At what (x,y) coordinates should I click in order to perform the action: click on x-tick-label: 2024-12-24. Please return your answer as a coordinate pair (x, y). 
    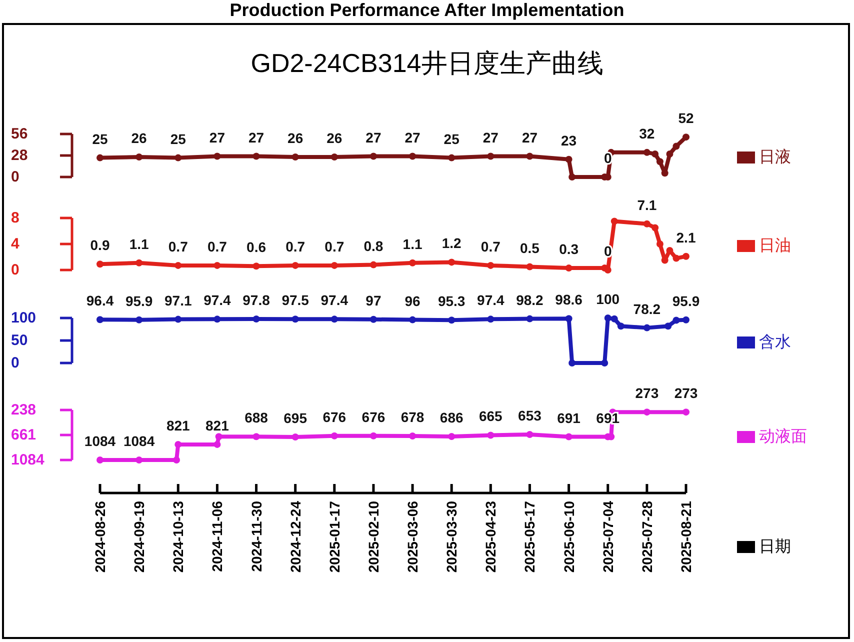
    Looking at the image, I should click on (295, 536).